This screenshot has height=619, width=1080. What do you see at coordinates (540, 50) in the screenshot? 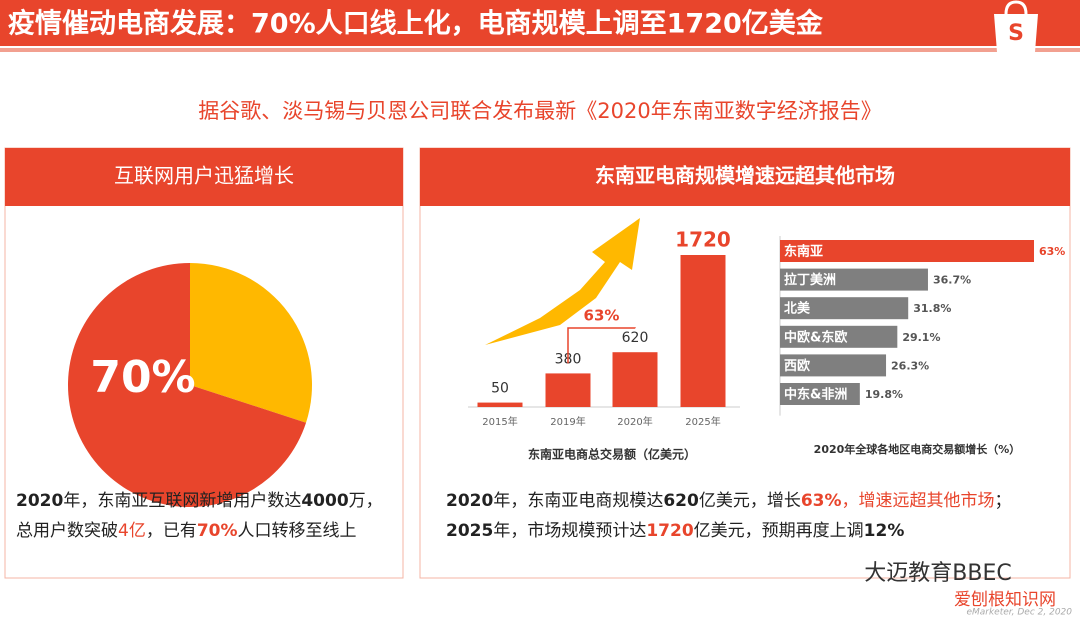
I see `header-rule` at bounding box center [540, 50].